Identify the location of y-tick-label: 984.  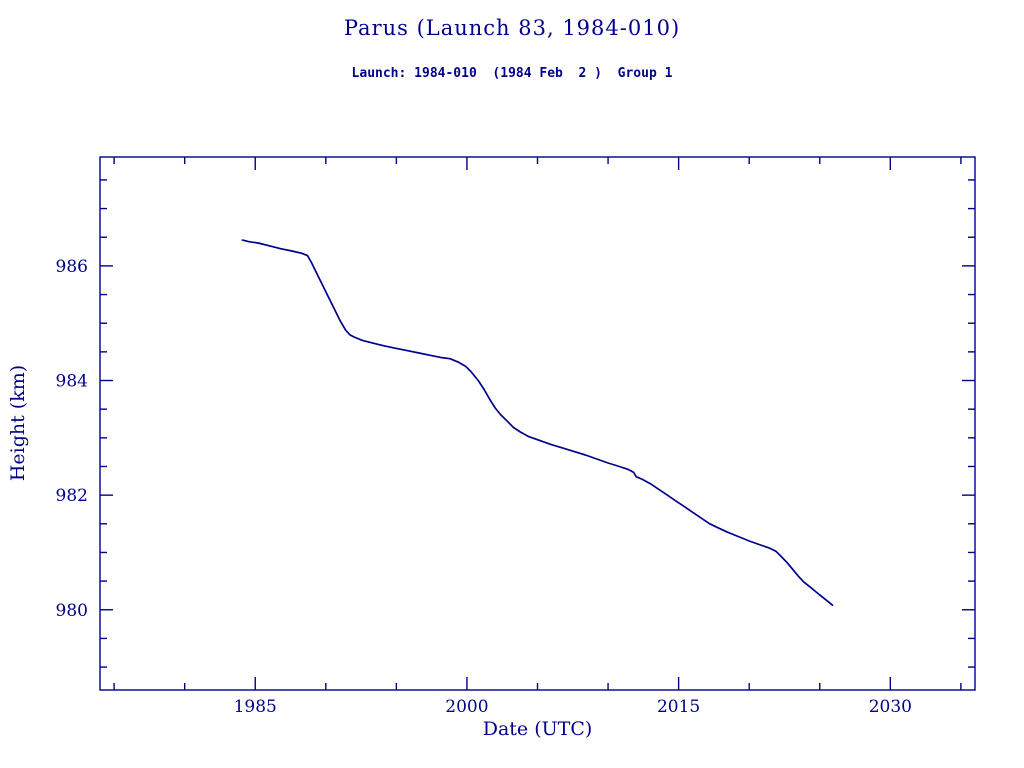
(72, 382).